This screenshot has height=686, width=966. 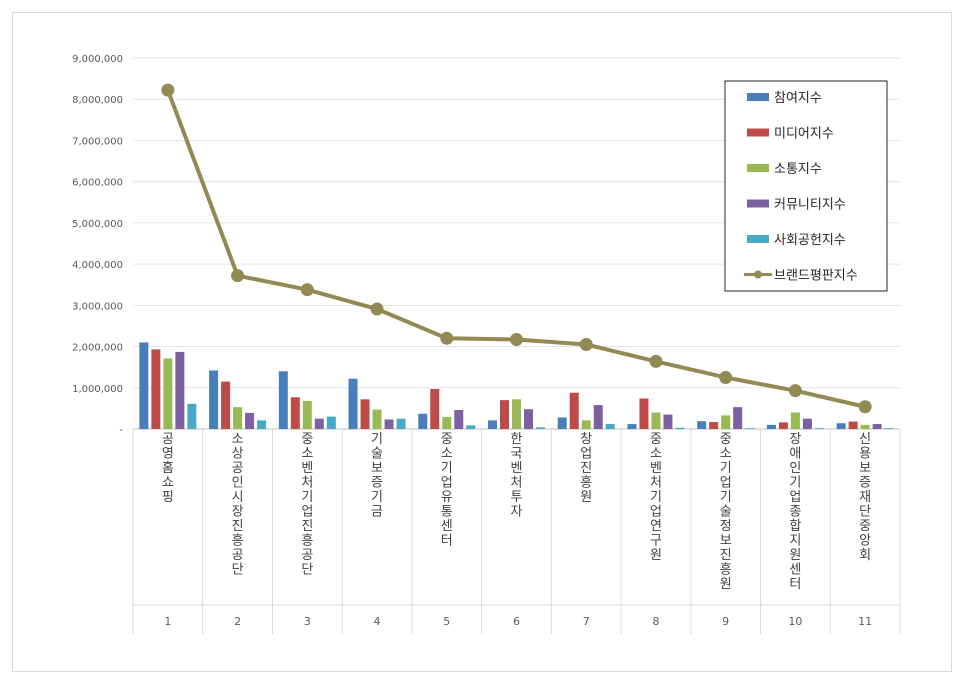 I want to click on legend-label: 커뮤니티지수, so click(x=810, y=205).